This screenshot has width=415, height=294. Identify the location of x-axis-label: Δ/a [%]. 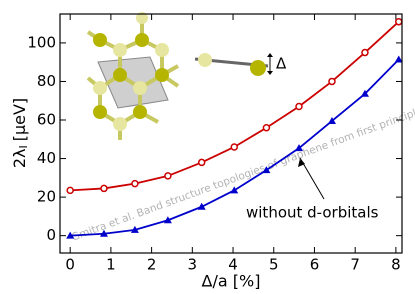
(231, 281).